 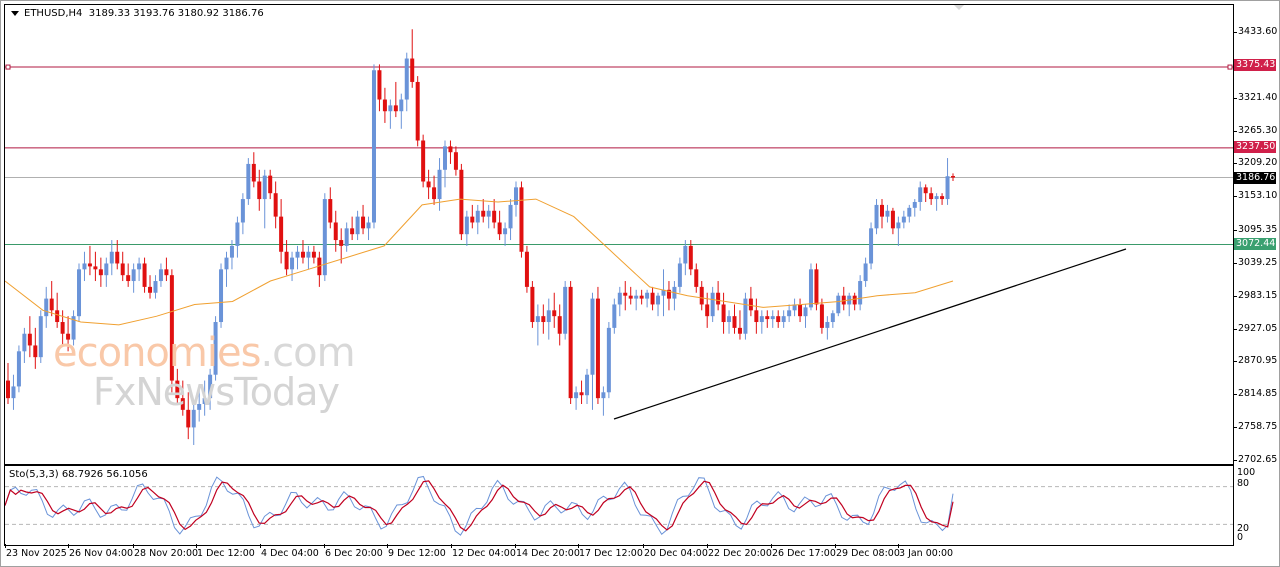 What do you see at coordinates (1240, 537) in the screenshot?
I see `stochastic-level-label: 0` at bounding box center [1240, 537].